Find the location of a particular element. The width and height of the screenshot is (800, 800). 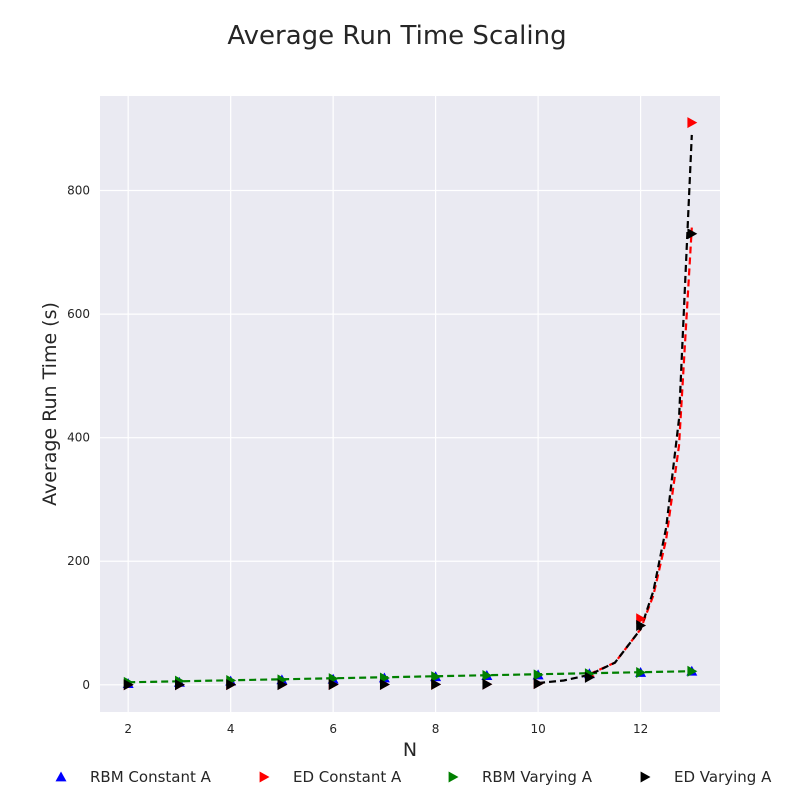

y-tick-label: 0 is located at coordinates (86, 685).